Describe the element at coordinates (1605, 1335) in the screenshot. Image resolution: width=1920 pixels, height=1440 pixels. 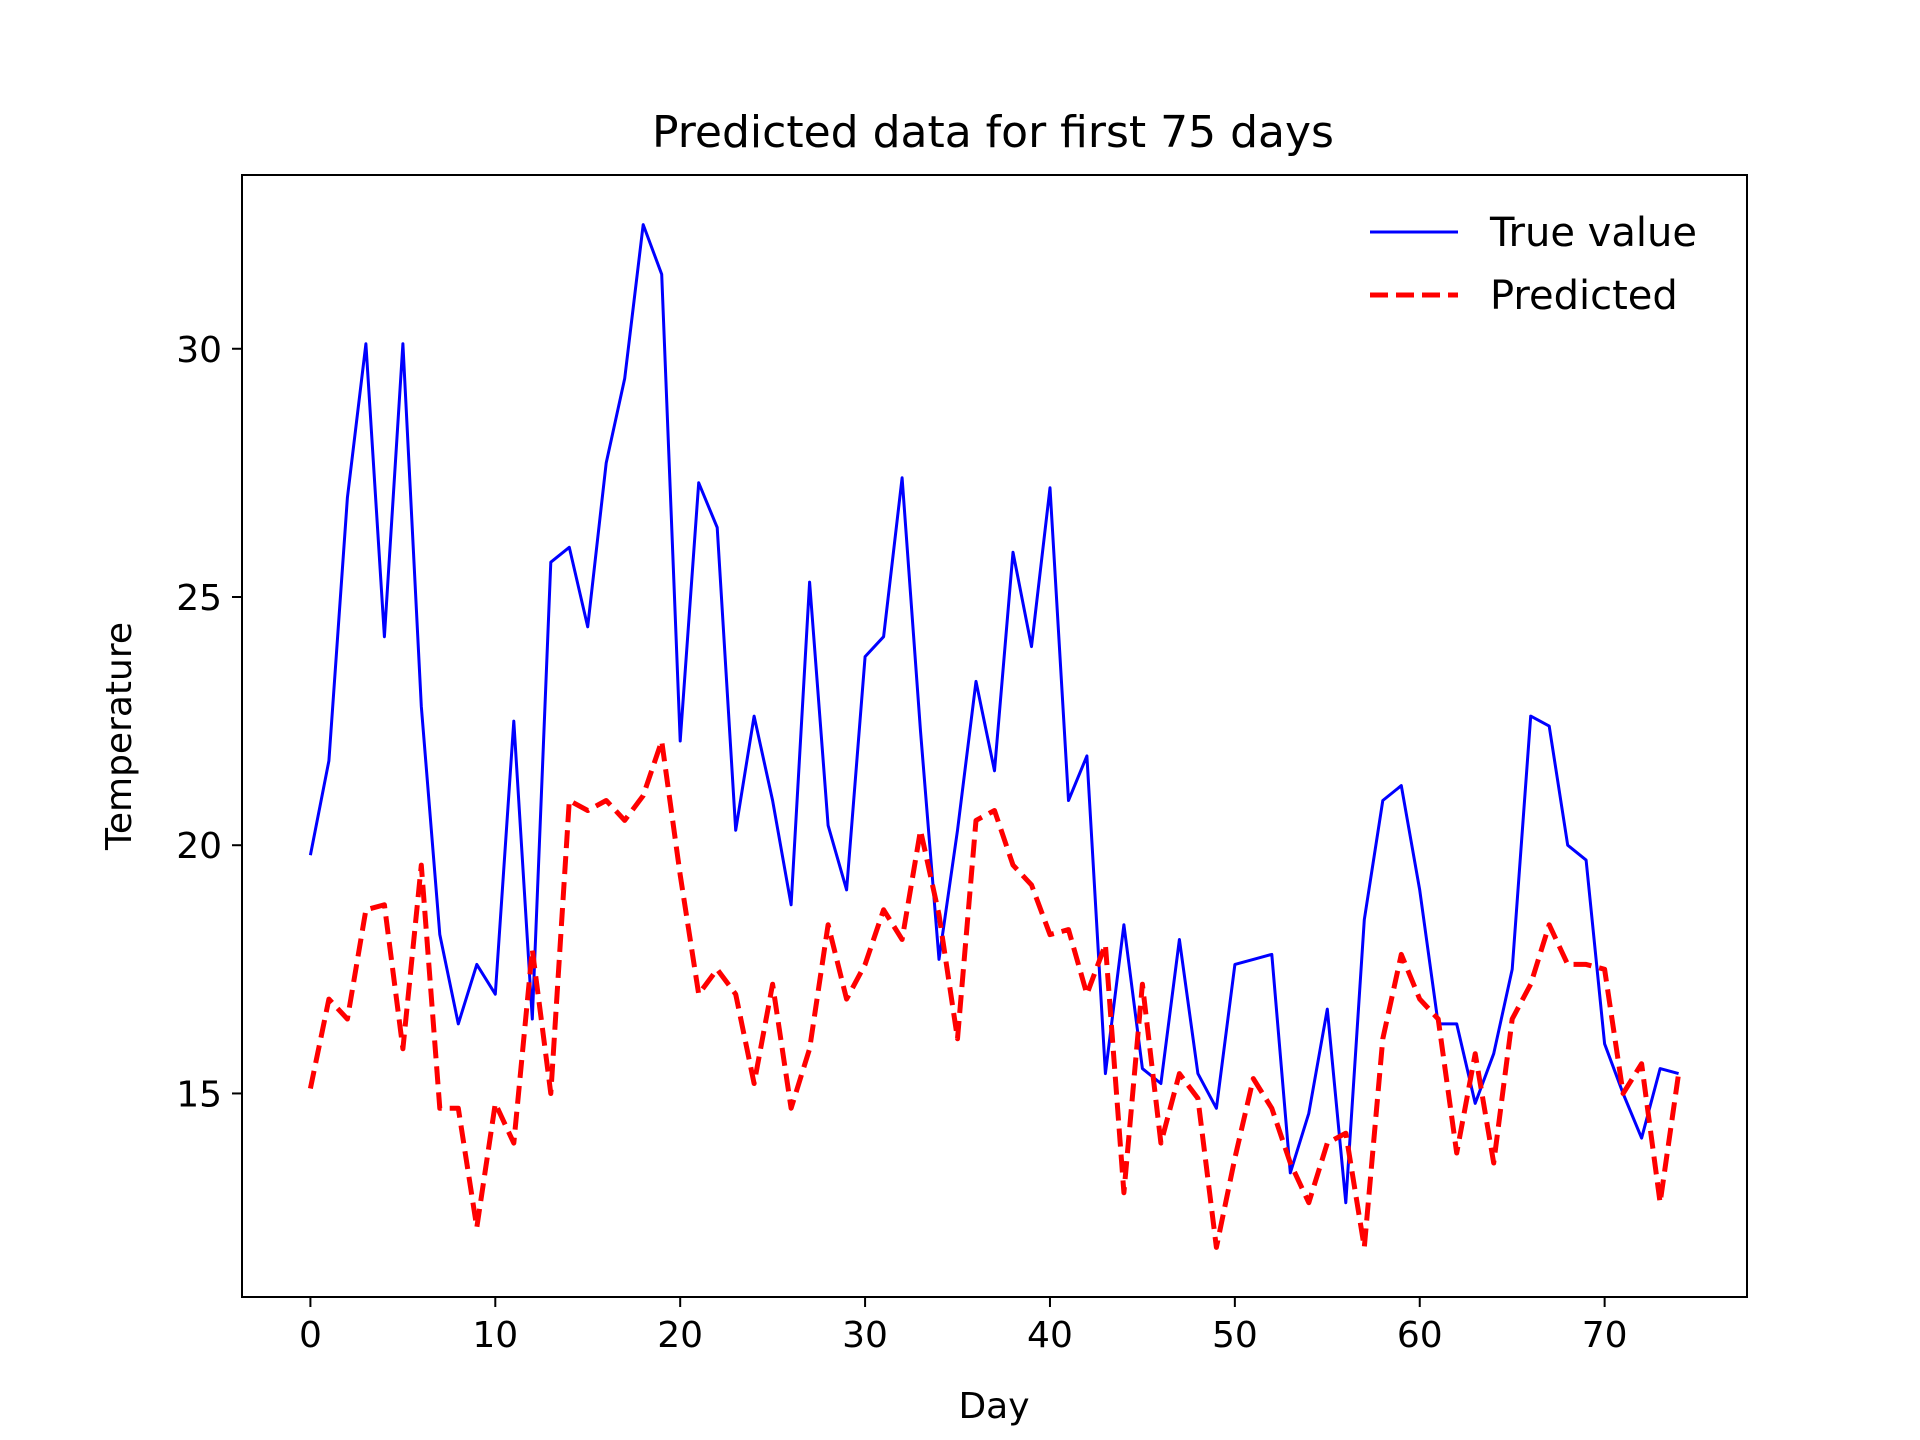
I see `x-tick-label: 70` at that location.